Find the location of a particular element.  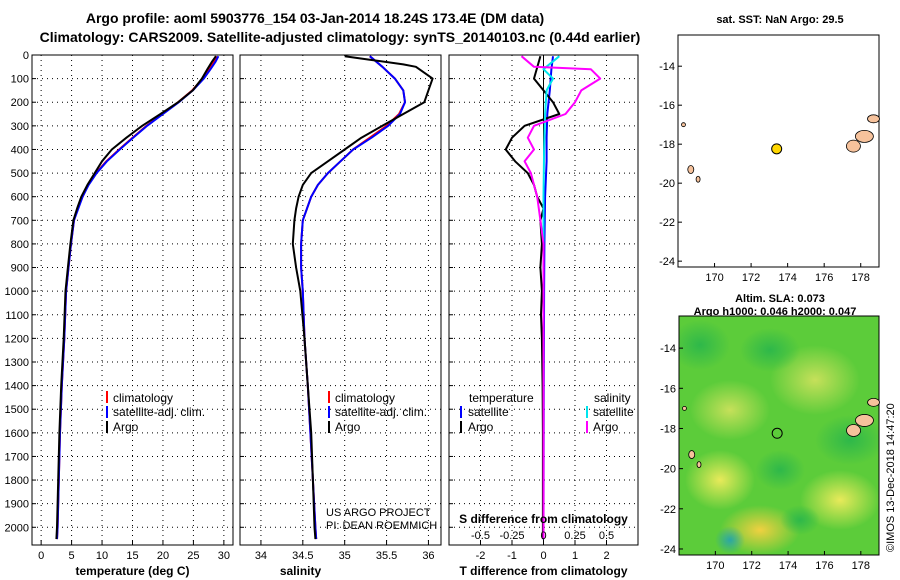

sla-y-tick-label: -14 is located at coordinates (668, 349).